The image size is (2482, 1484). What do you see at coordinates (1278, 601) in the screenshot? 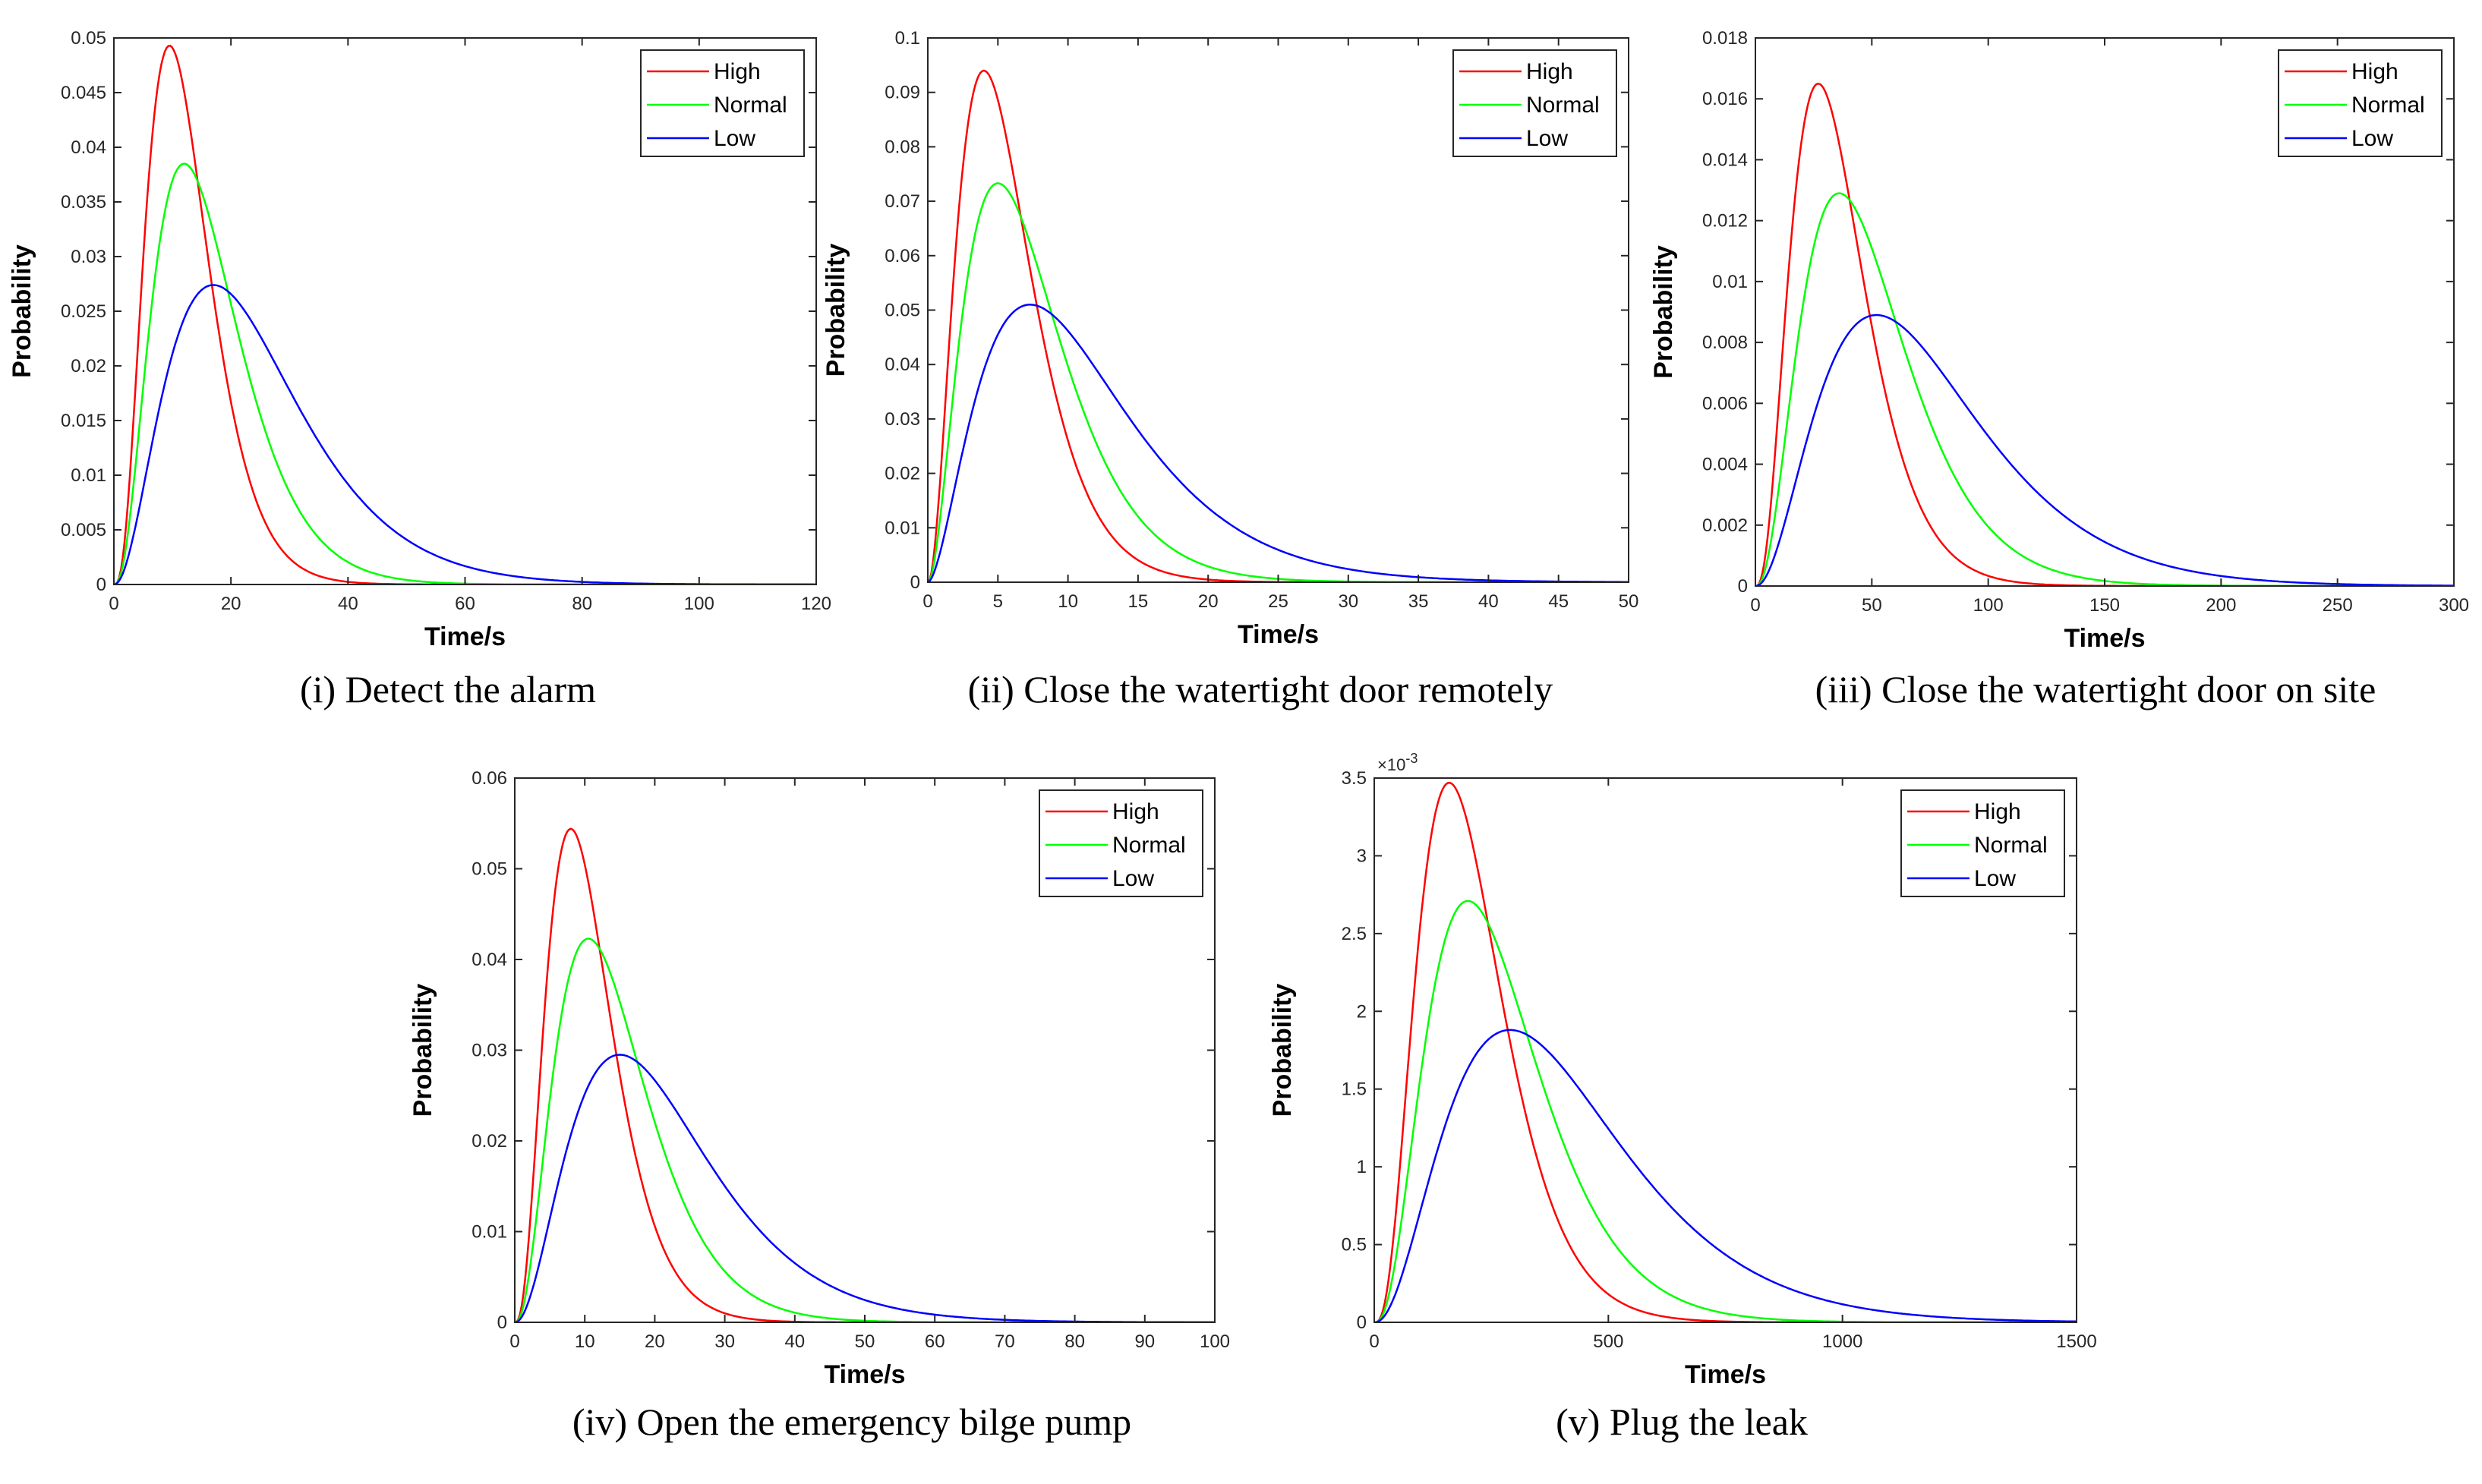
I see `x-tick-label: 25` at bounding box center [1278, 601].